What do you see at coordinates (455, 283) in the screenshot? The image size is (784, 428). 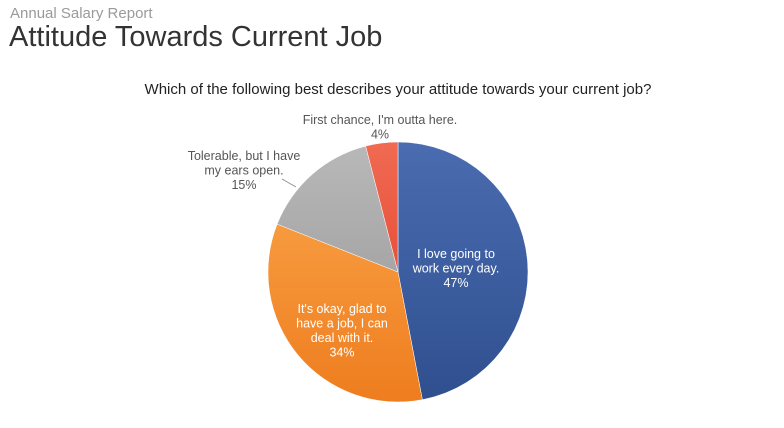 I see `slice-percent-label: 47%` at bounding box center [455, 283].